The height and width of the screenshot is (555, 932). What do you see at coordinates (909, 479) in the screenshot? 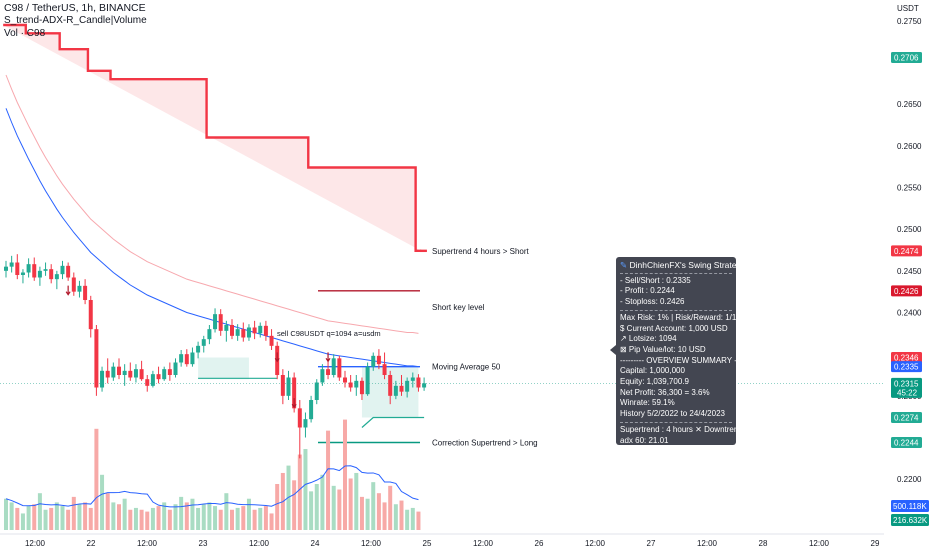
I see `price-tick-label: 0.2200` at bounding box center [909, 479].